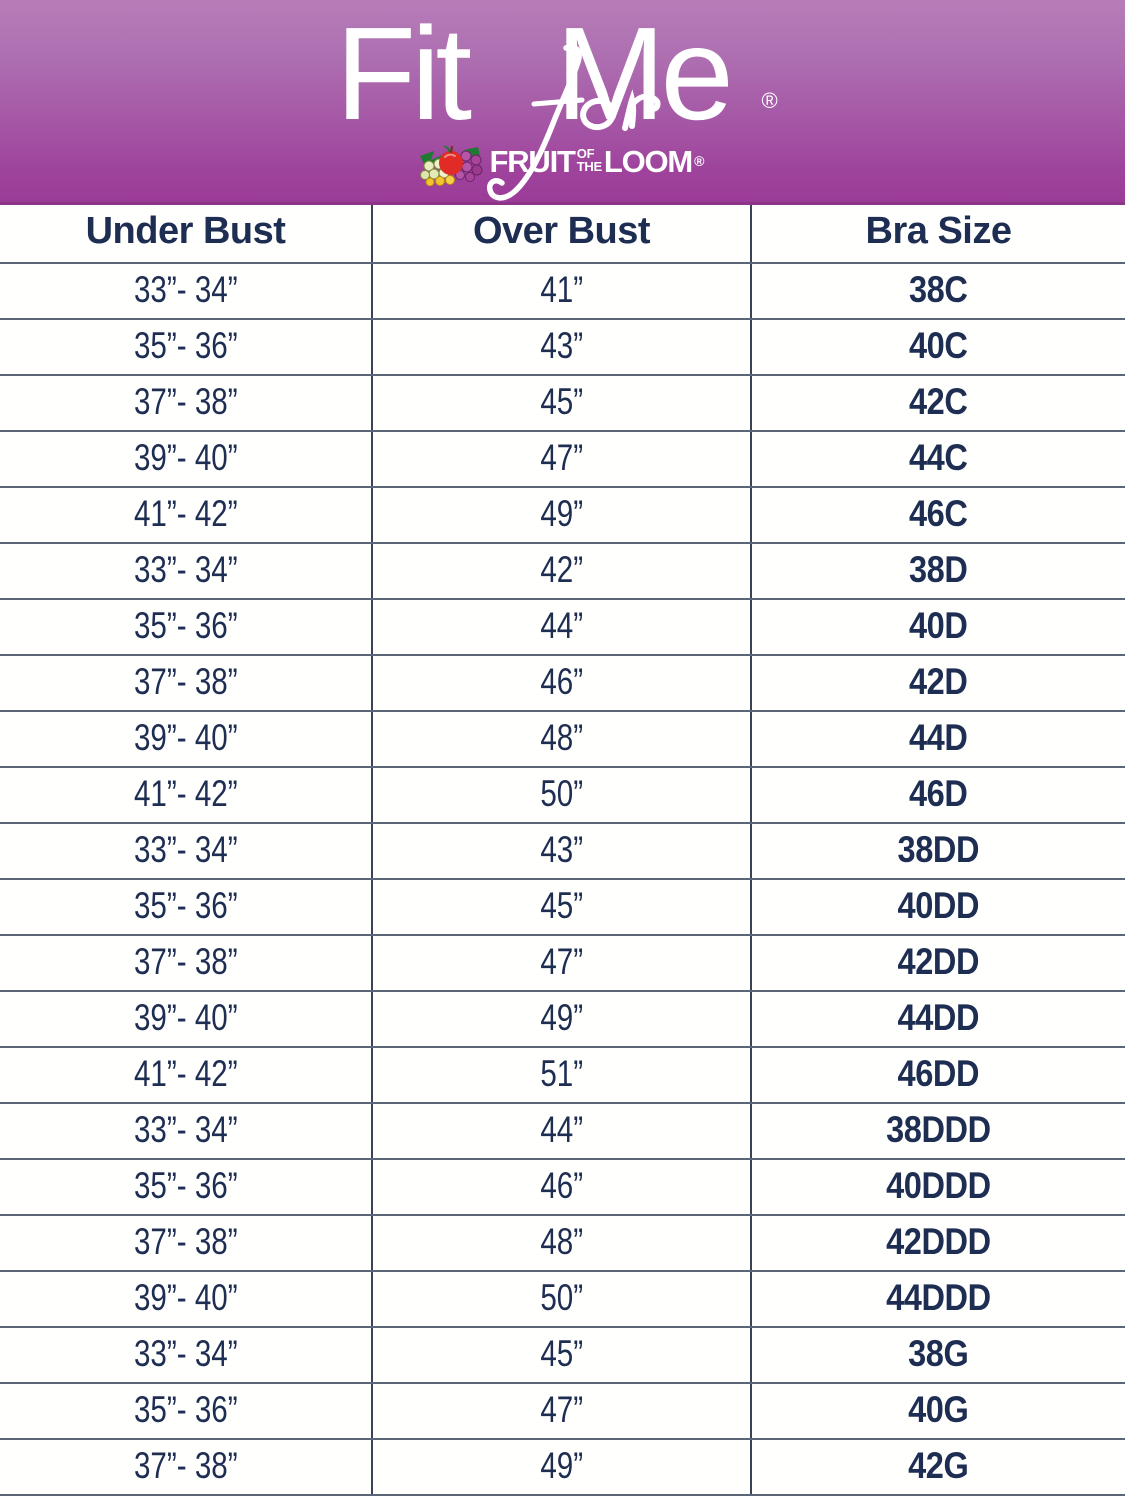  I want to click on cell-bra-size-text: 38G, so click(938, 1353).